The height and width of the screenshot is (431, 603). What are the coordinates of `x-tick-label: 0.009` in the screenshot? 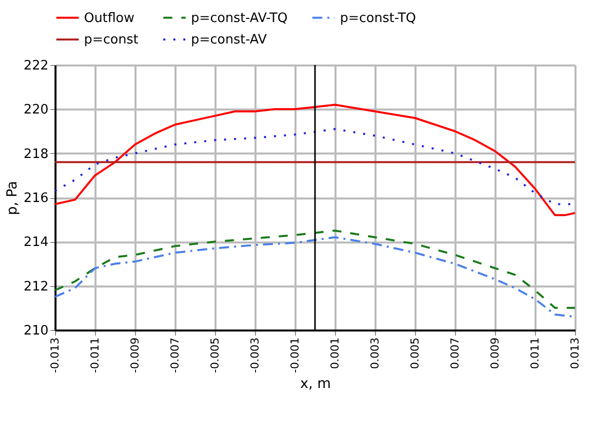 It's located at (495, 353).